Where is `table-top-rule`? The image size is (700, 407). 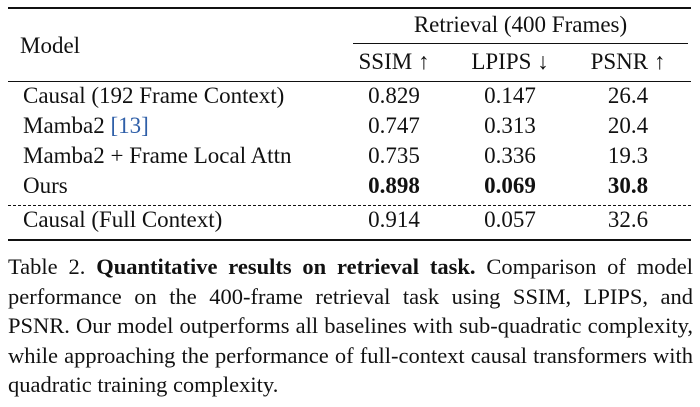
table-top-rule is located at coordinates (349, 8).